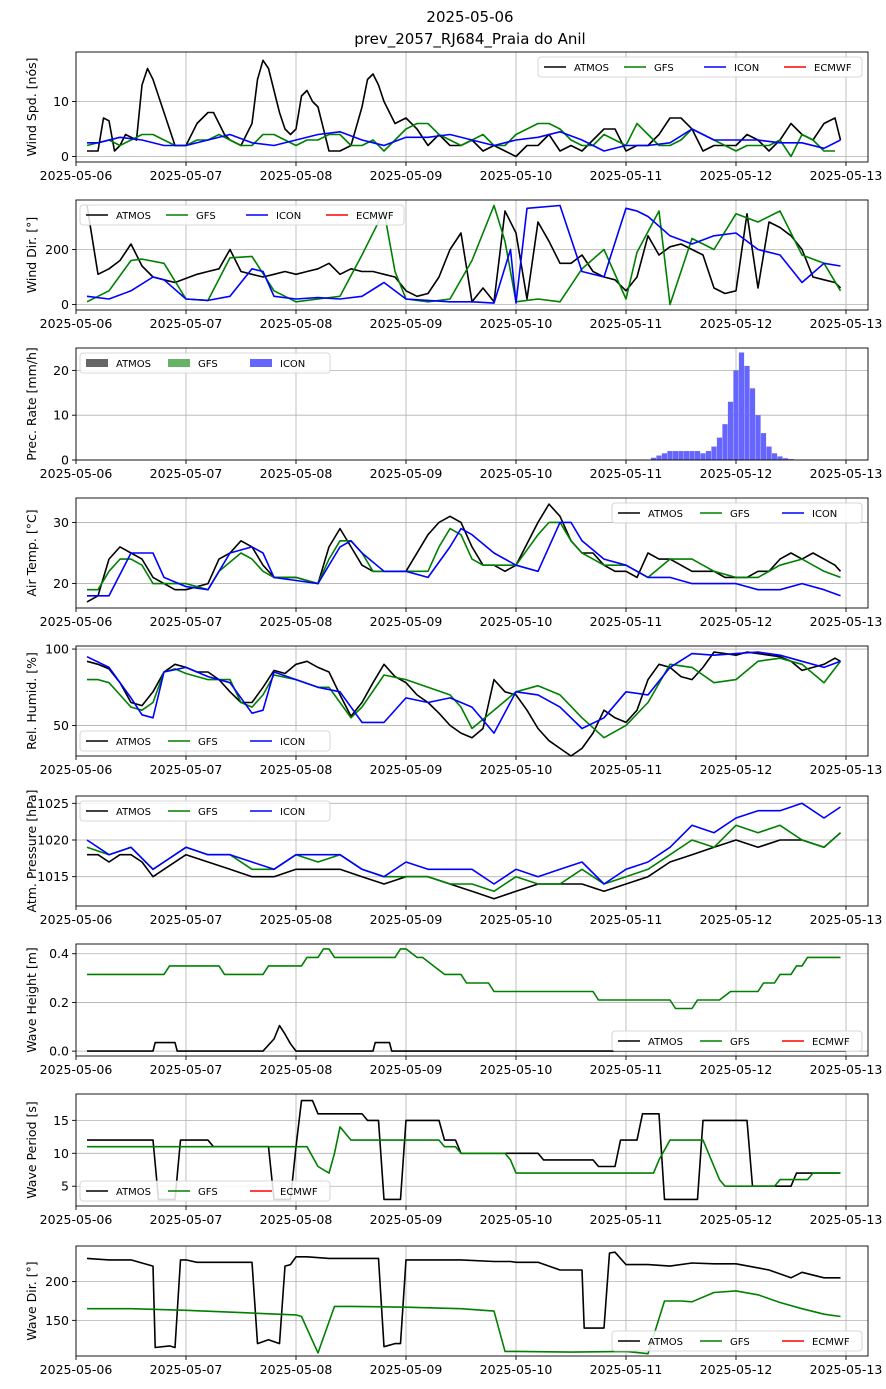 Image resolution: width=886 pixels, height=1389 pixels. What do you see at coordinates (31, 255) in the screenshot?
I see `y-axis-label: Wind Dir. [°]` at bounding box center [31, 255].